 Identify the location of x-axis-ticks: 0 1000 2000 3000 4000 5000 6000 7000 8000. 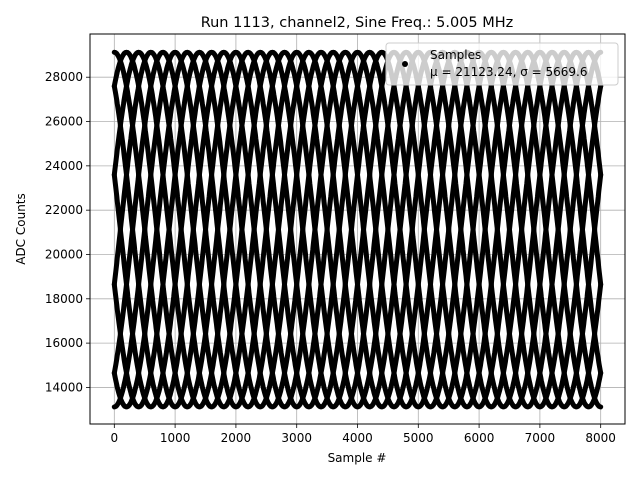
(363, 434).